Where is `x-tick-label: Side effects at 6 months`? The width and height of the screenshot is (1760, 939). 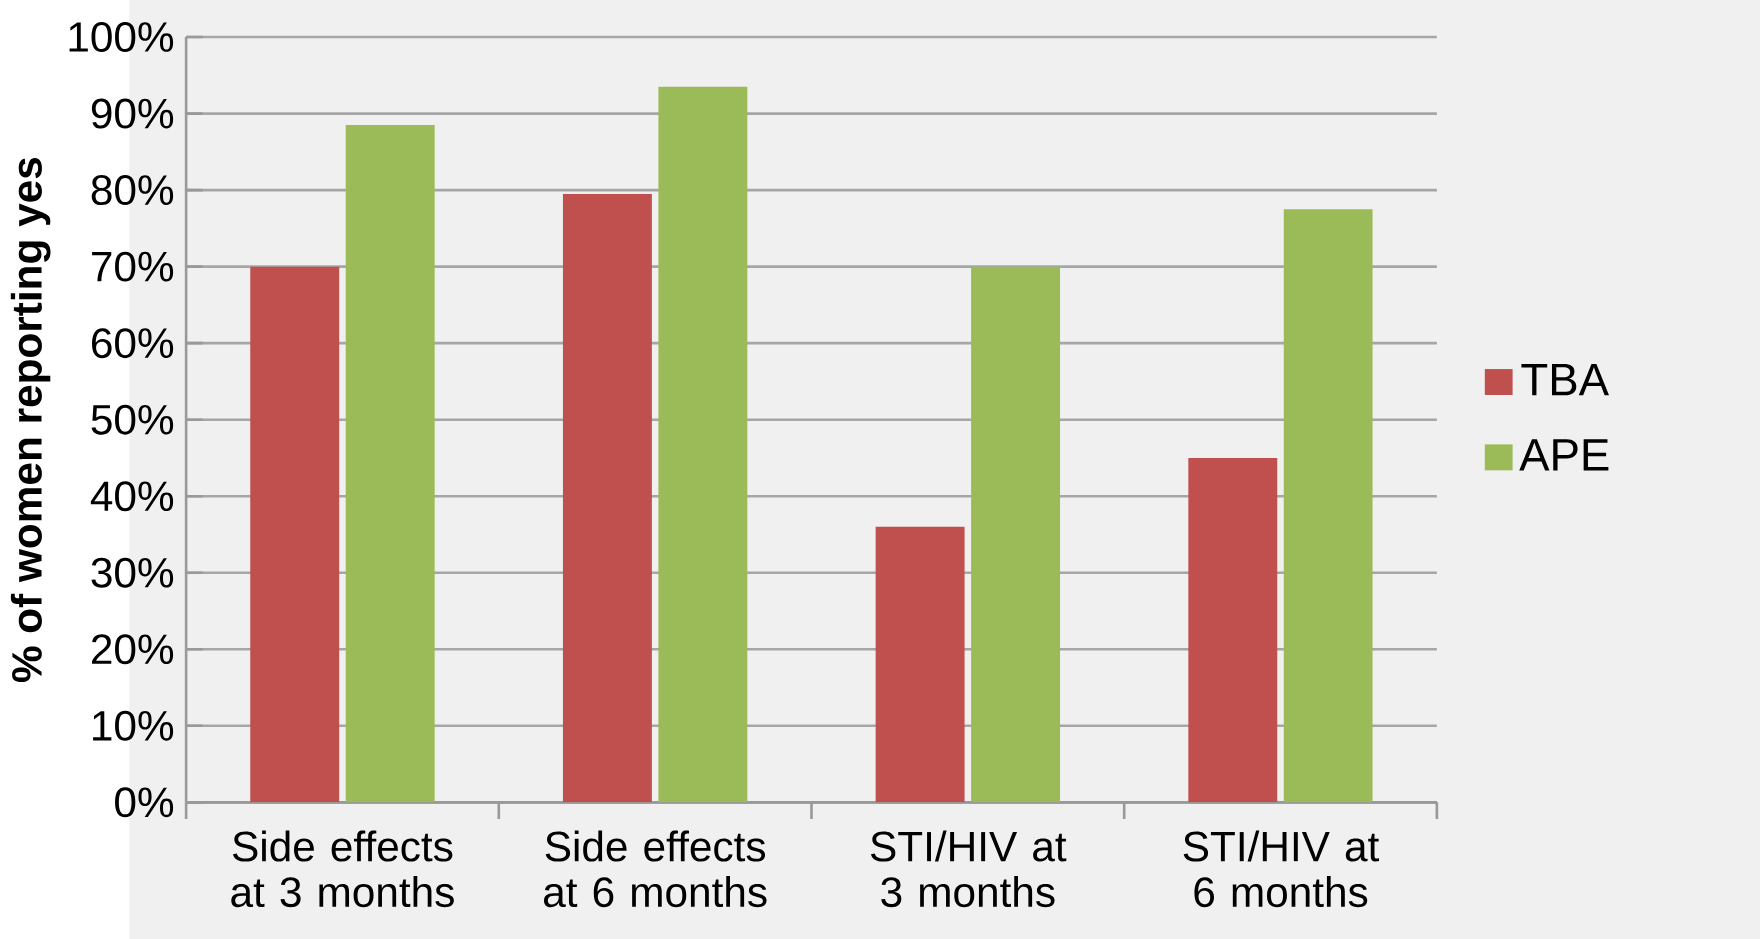
x-tick-label: Side effects at 6 months is located at coordinates (655, 868).